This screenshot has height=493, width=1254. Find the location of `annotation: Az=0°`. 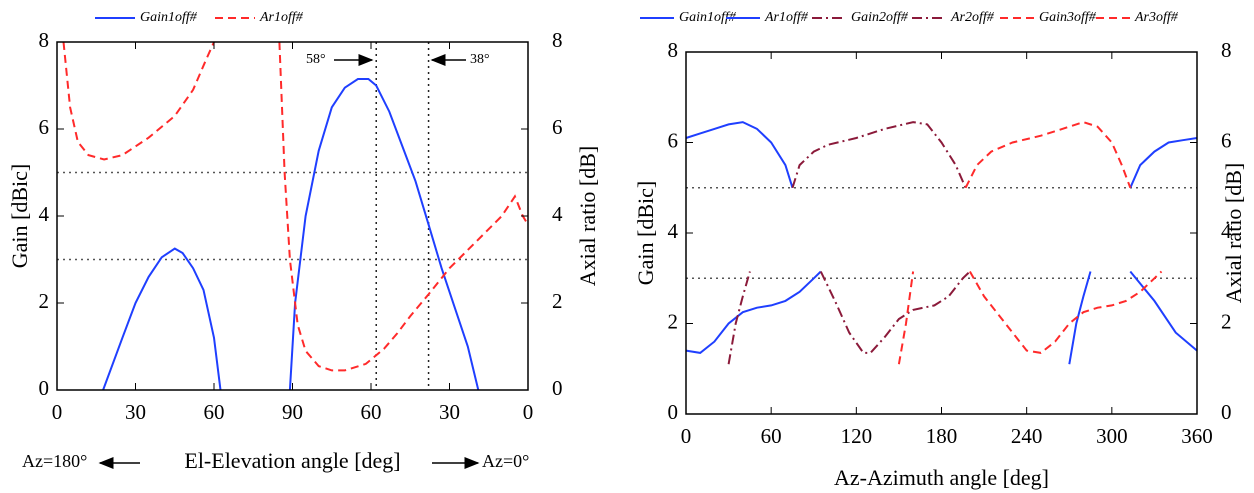

annotation: Az=0° is located at coordinates (505, 461).